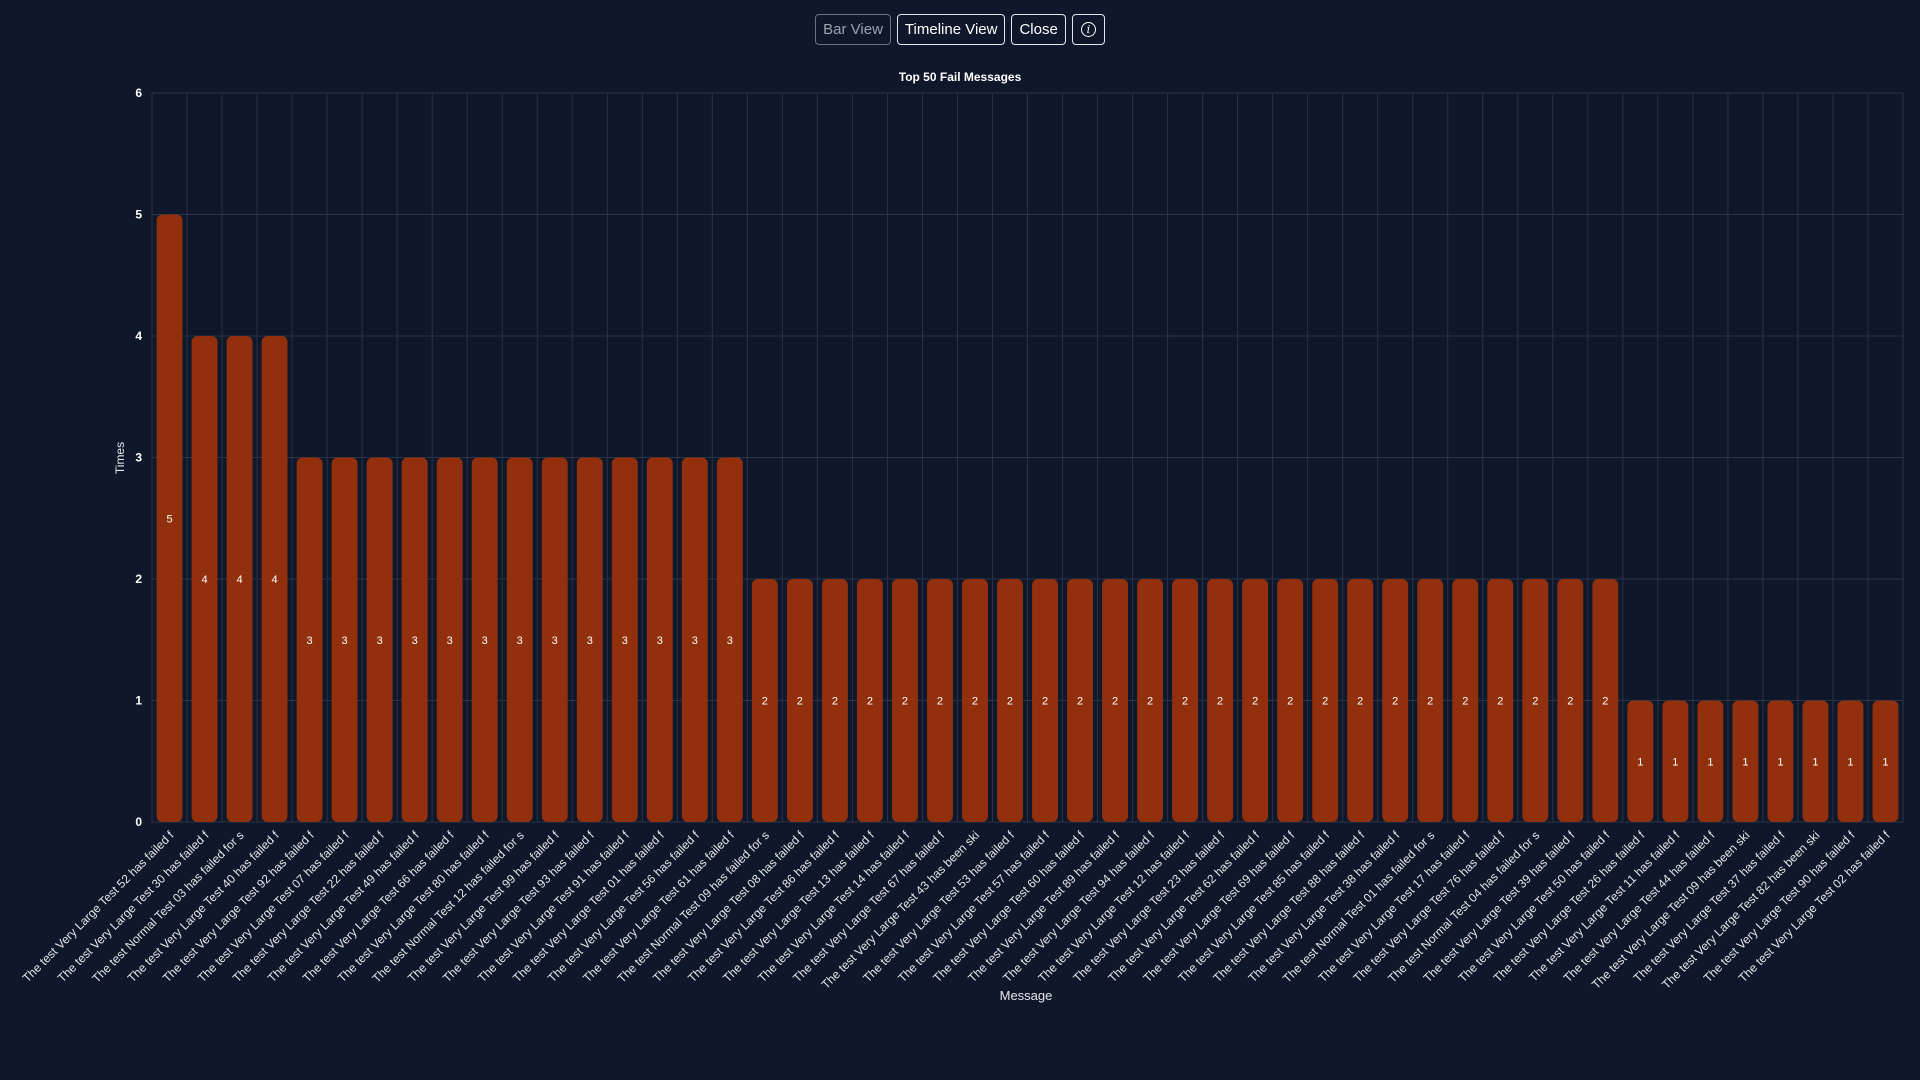 The image size is (1920, 1080). Describe the element at coordinates (138, 336) in the screenshot. I see `y-tick-label: 4` at that location.